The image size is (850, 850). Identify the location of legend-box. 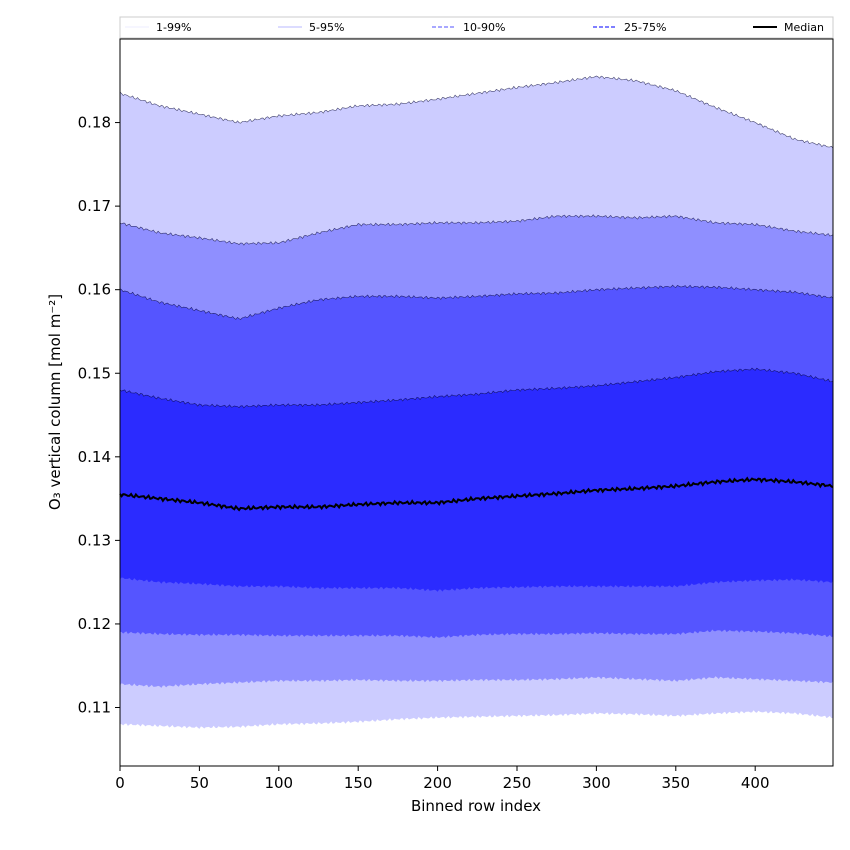
(476, 27).